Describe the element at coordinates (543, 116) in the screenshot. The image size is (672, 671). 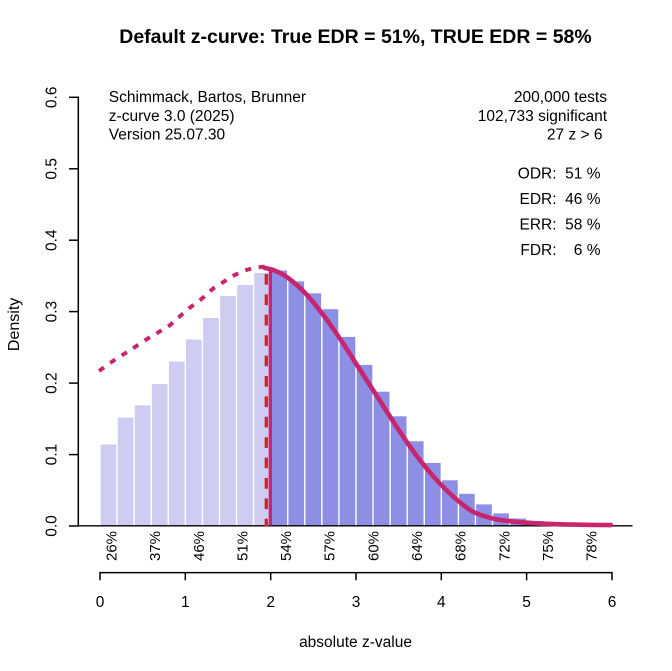
I see `svg-text: 102,733 significant` at that location.